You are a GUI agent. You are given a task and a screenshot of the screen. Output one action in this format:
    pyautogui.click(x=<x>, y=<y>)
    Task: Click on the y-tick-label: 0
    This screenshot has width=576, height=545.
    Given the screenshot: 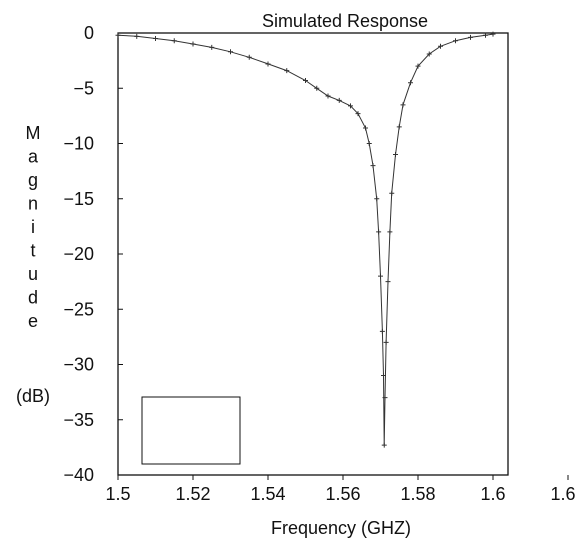 What is the action you would take?
    pyautogui.click(x=89, y=33)
    